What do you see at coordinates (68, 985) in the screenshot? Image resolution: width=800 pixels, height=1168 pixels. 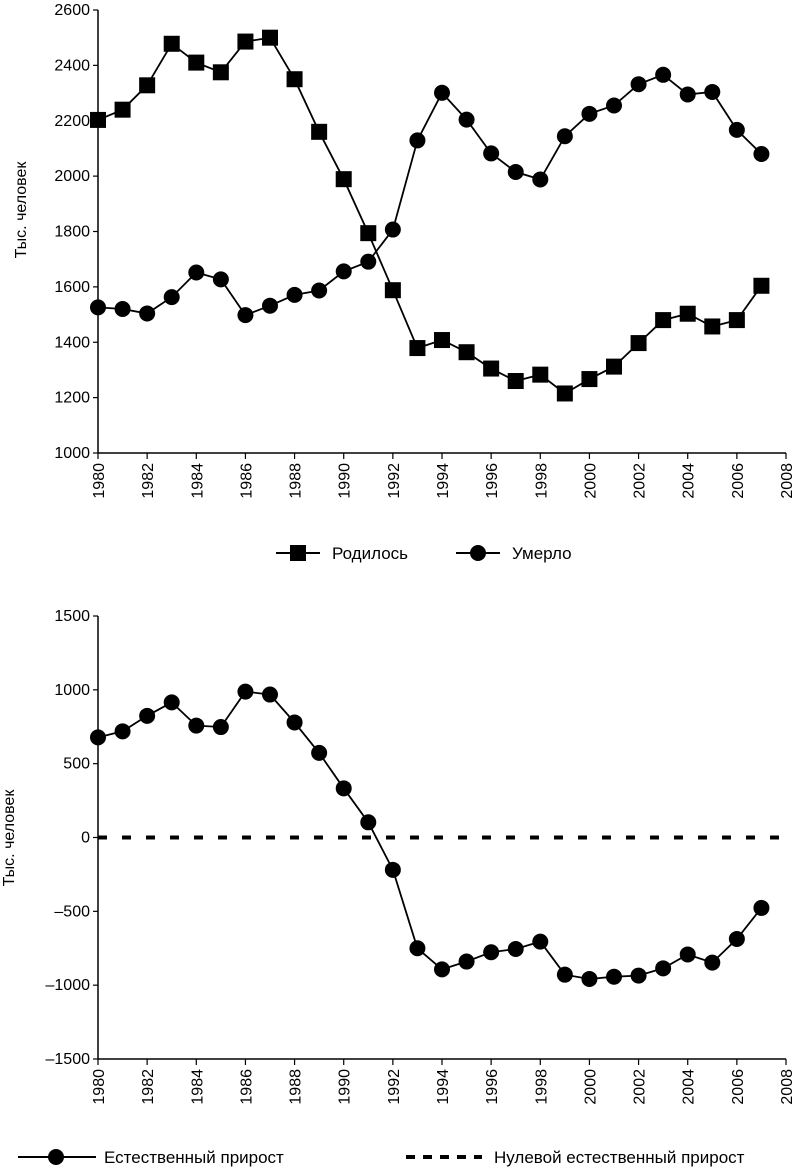 I see `bottom-y-tick-label: –1000` at bounding box center [68, 985].